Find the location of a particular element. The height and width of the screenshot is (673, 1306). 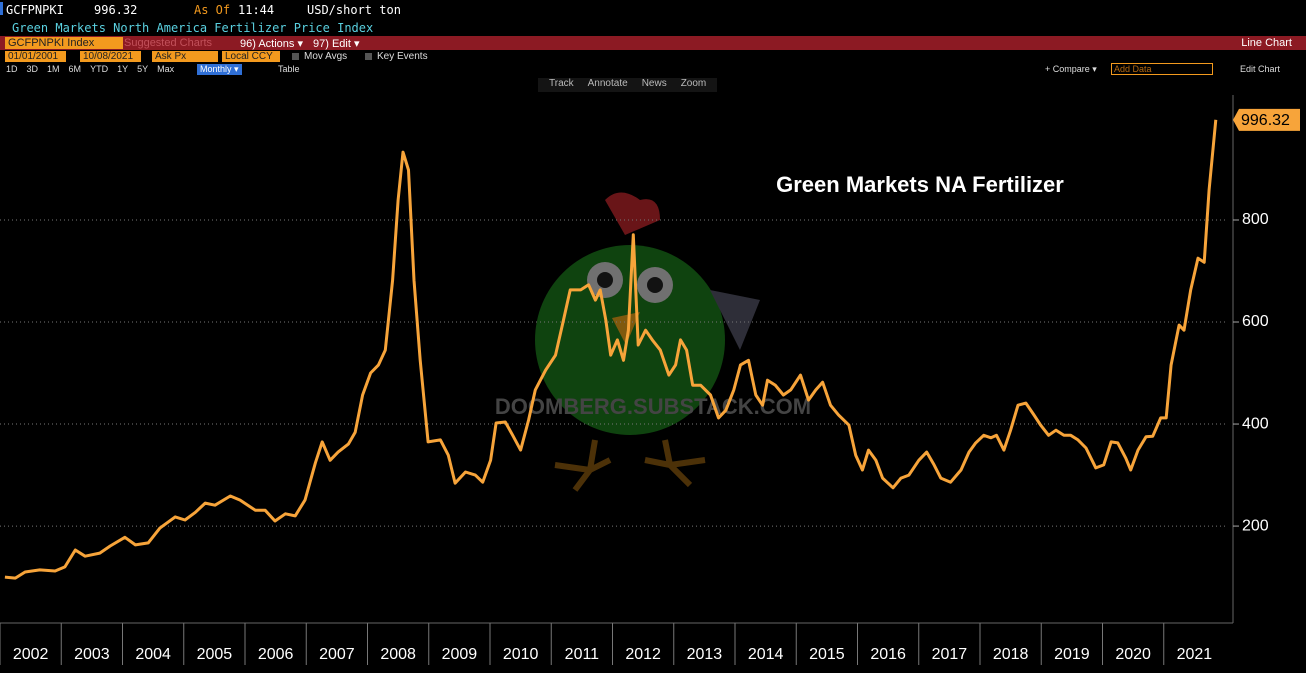

x-tick-label: 2005 is located at coordinates (215, 654).